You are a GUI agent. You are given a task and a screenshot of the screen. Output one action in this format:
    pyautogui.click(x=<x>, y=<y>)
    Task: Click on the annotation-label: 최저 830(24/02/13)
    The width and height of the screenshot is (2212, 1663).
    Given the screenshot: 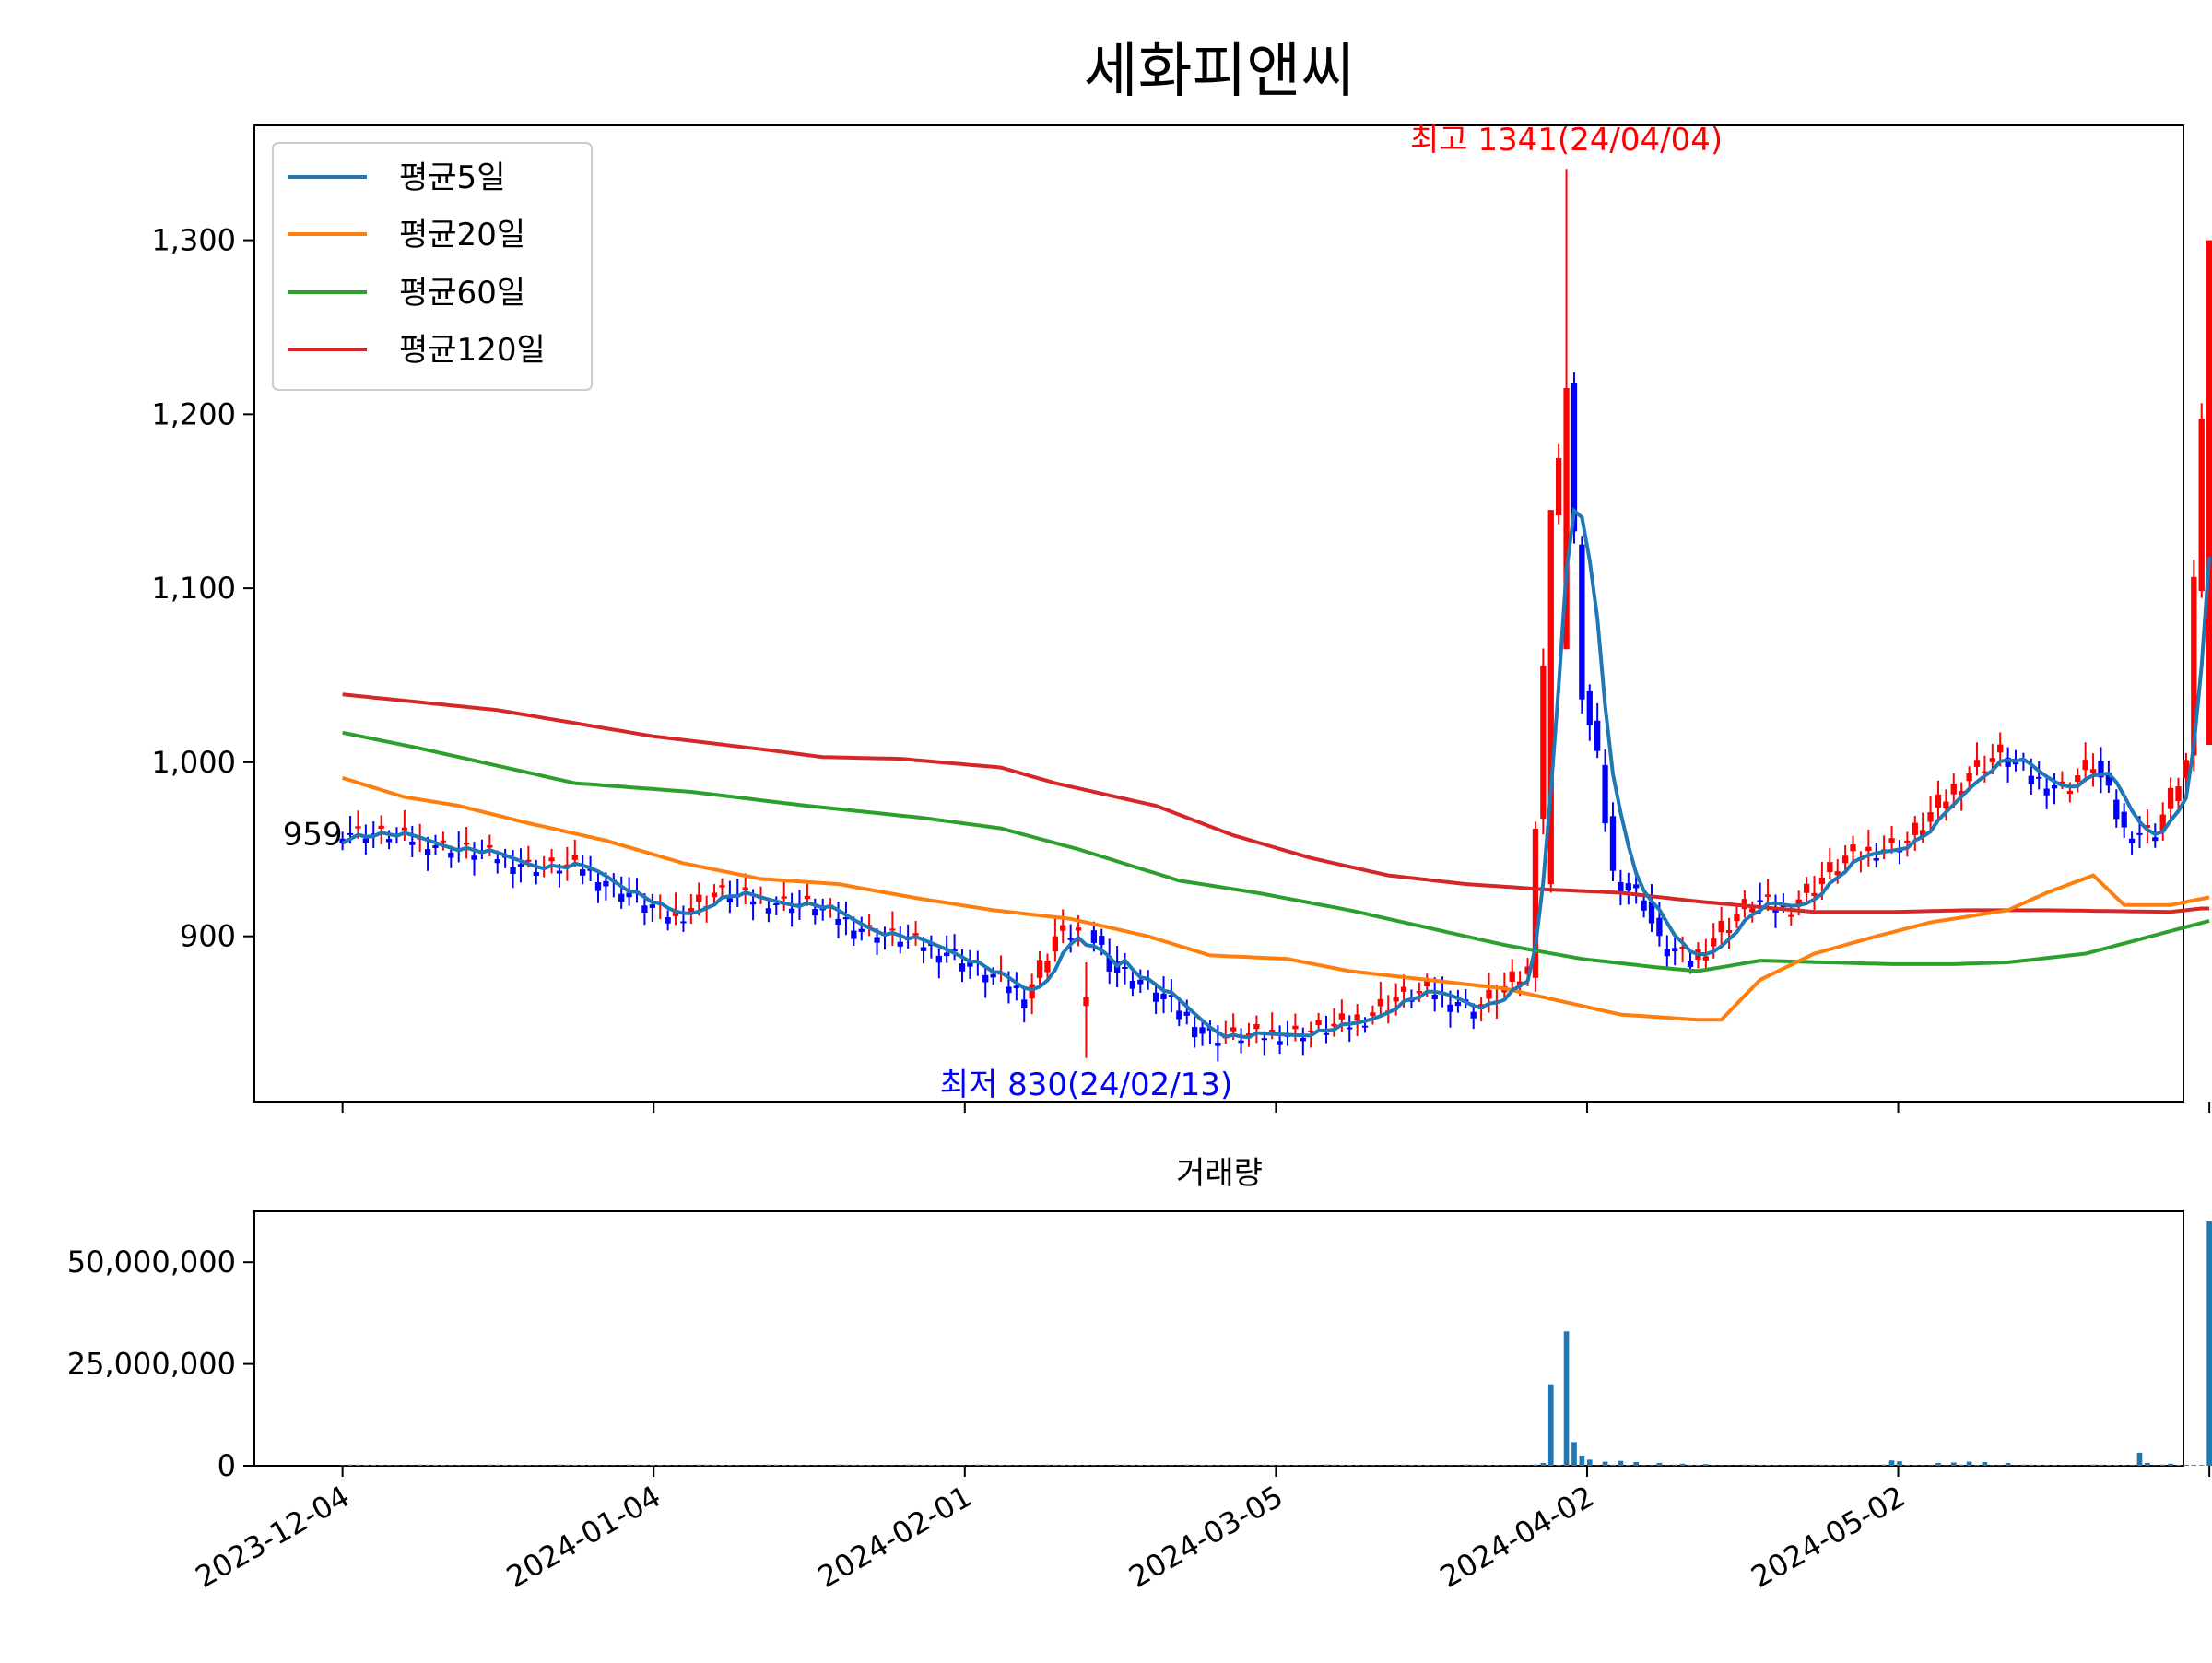 What is the action you would take?
    pyautogui.click(x=1086, y=1085)
    